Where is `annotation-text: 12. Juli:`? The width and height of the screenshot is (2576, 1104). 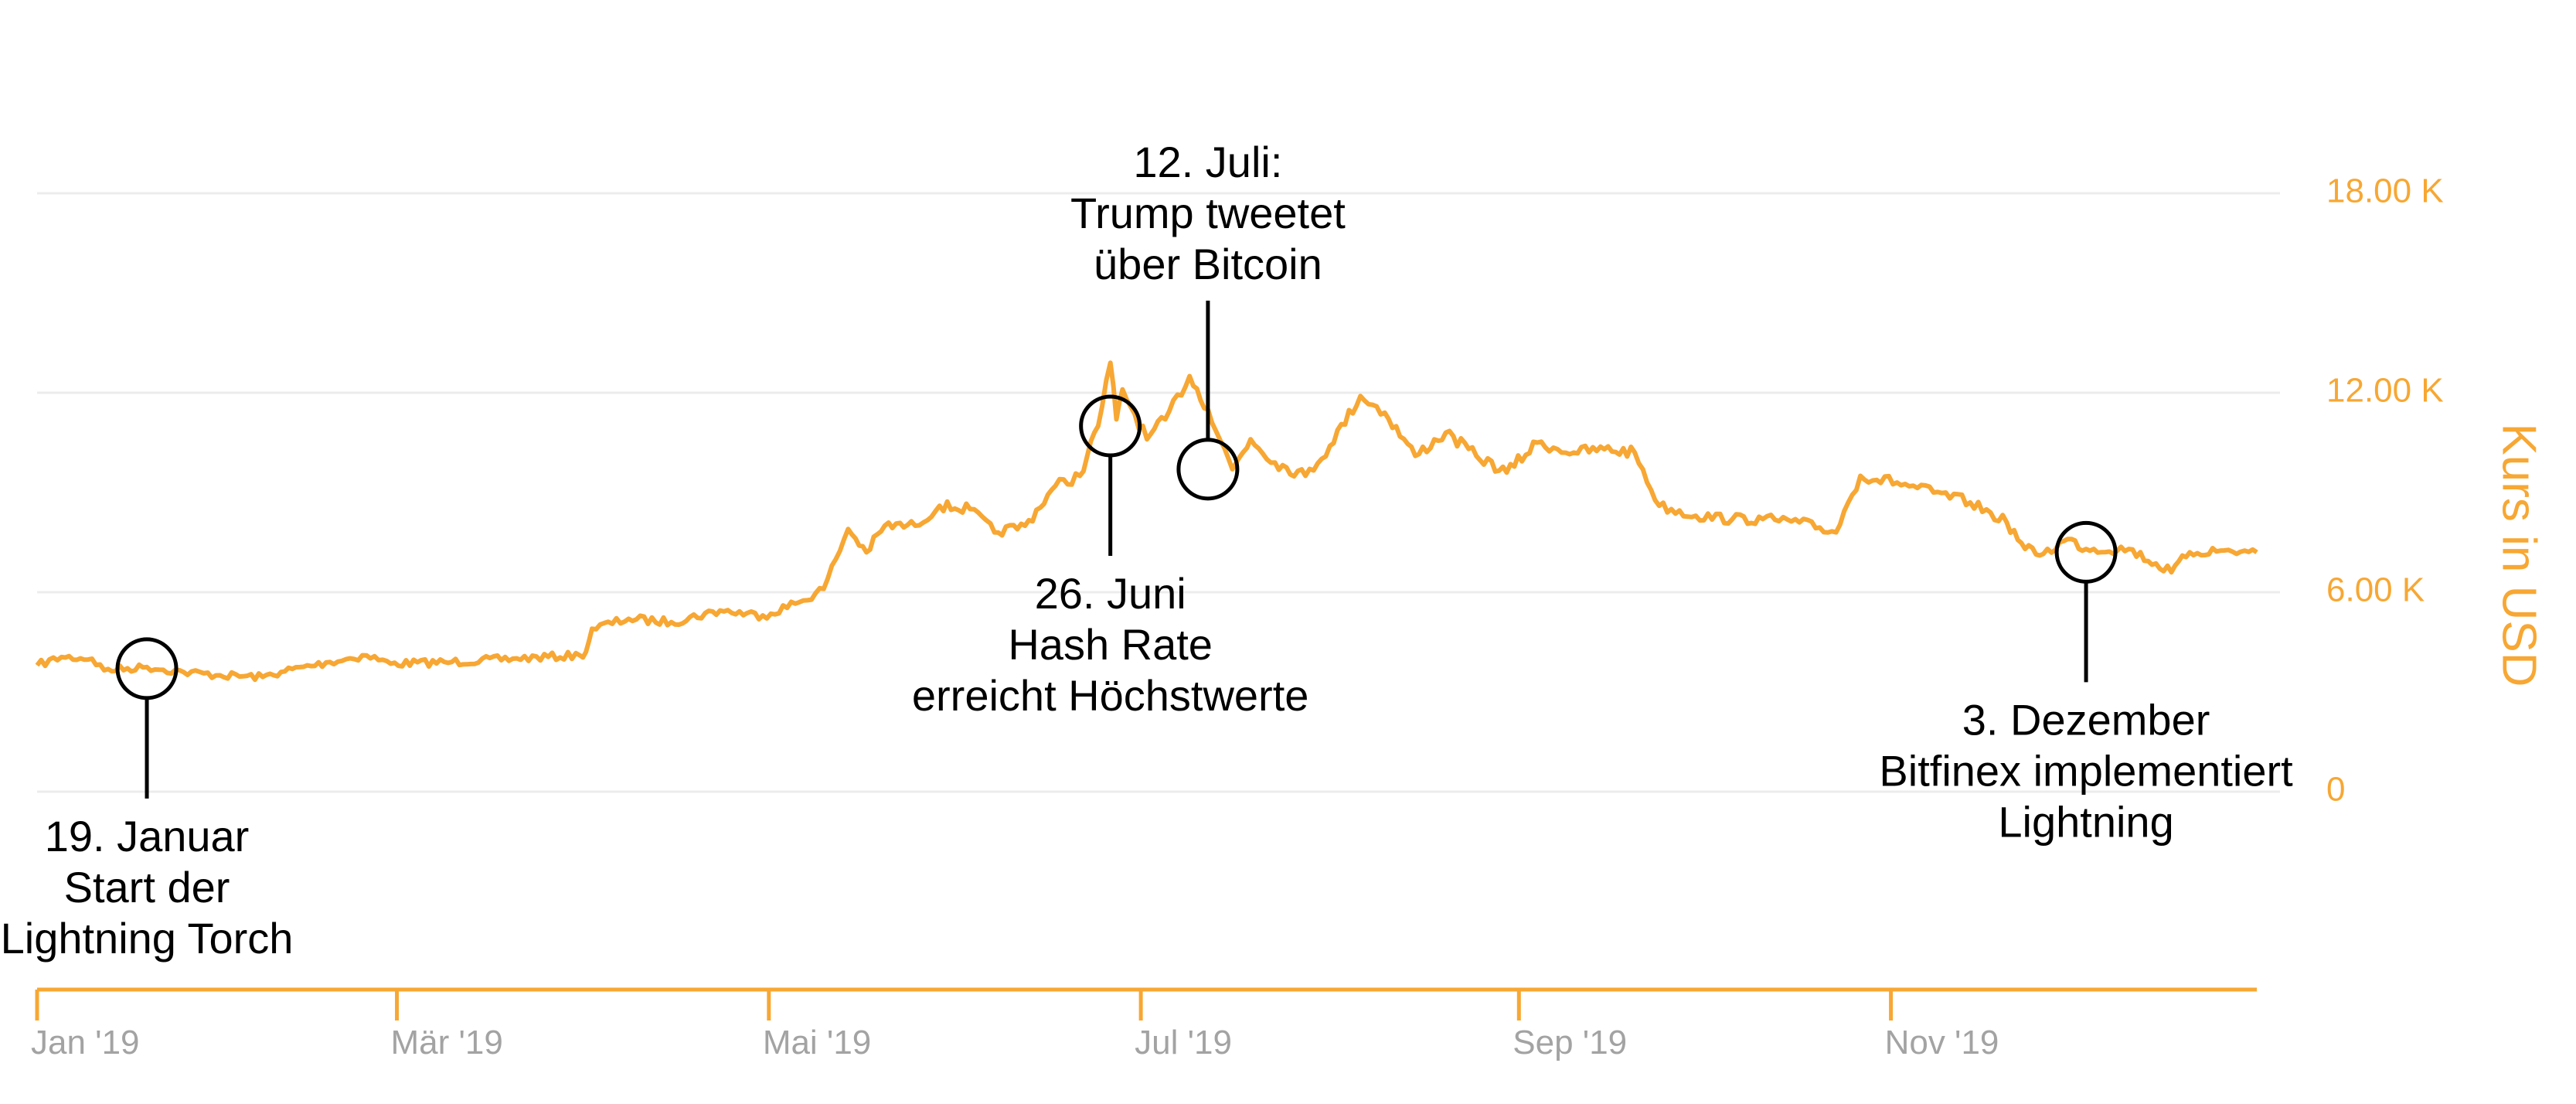
annotation-text: 12. Juli: is located at coordinates (1207, 162).